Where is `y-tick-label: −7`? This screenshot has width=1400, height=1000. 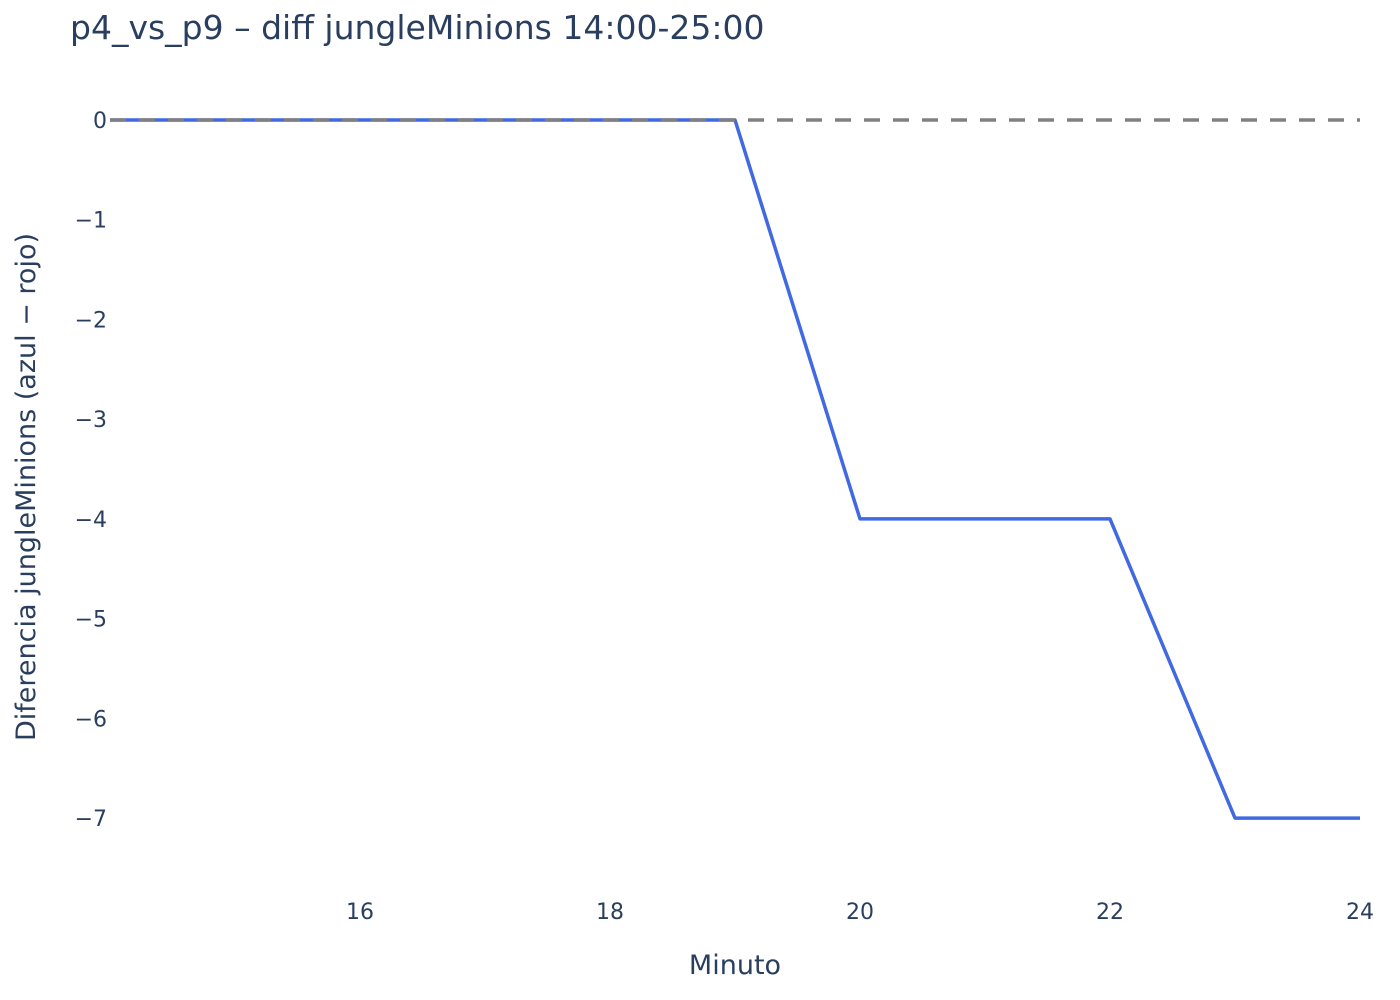
y-tick-label: −7 is located at coordinates (91, 819).